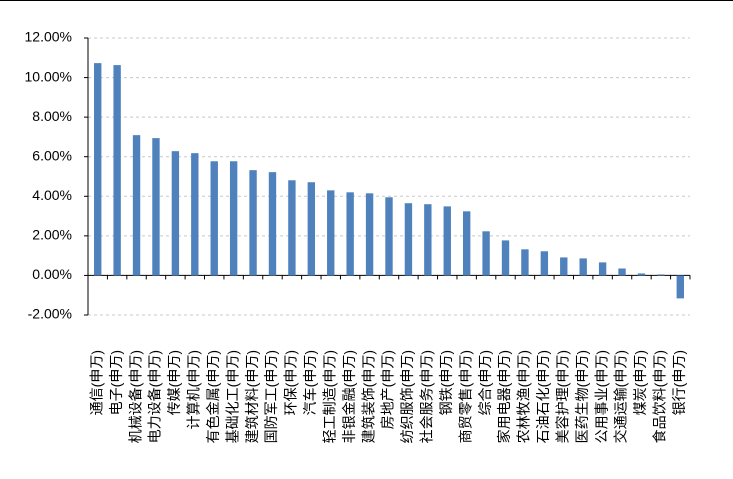 Image resolution: width=733 pixels, height=479 pixels. I want to click on x-tick-label: 环保(申万), so click(291, 382).